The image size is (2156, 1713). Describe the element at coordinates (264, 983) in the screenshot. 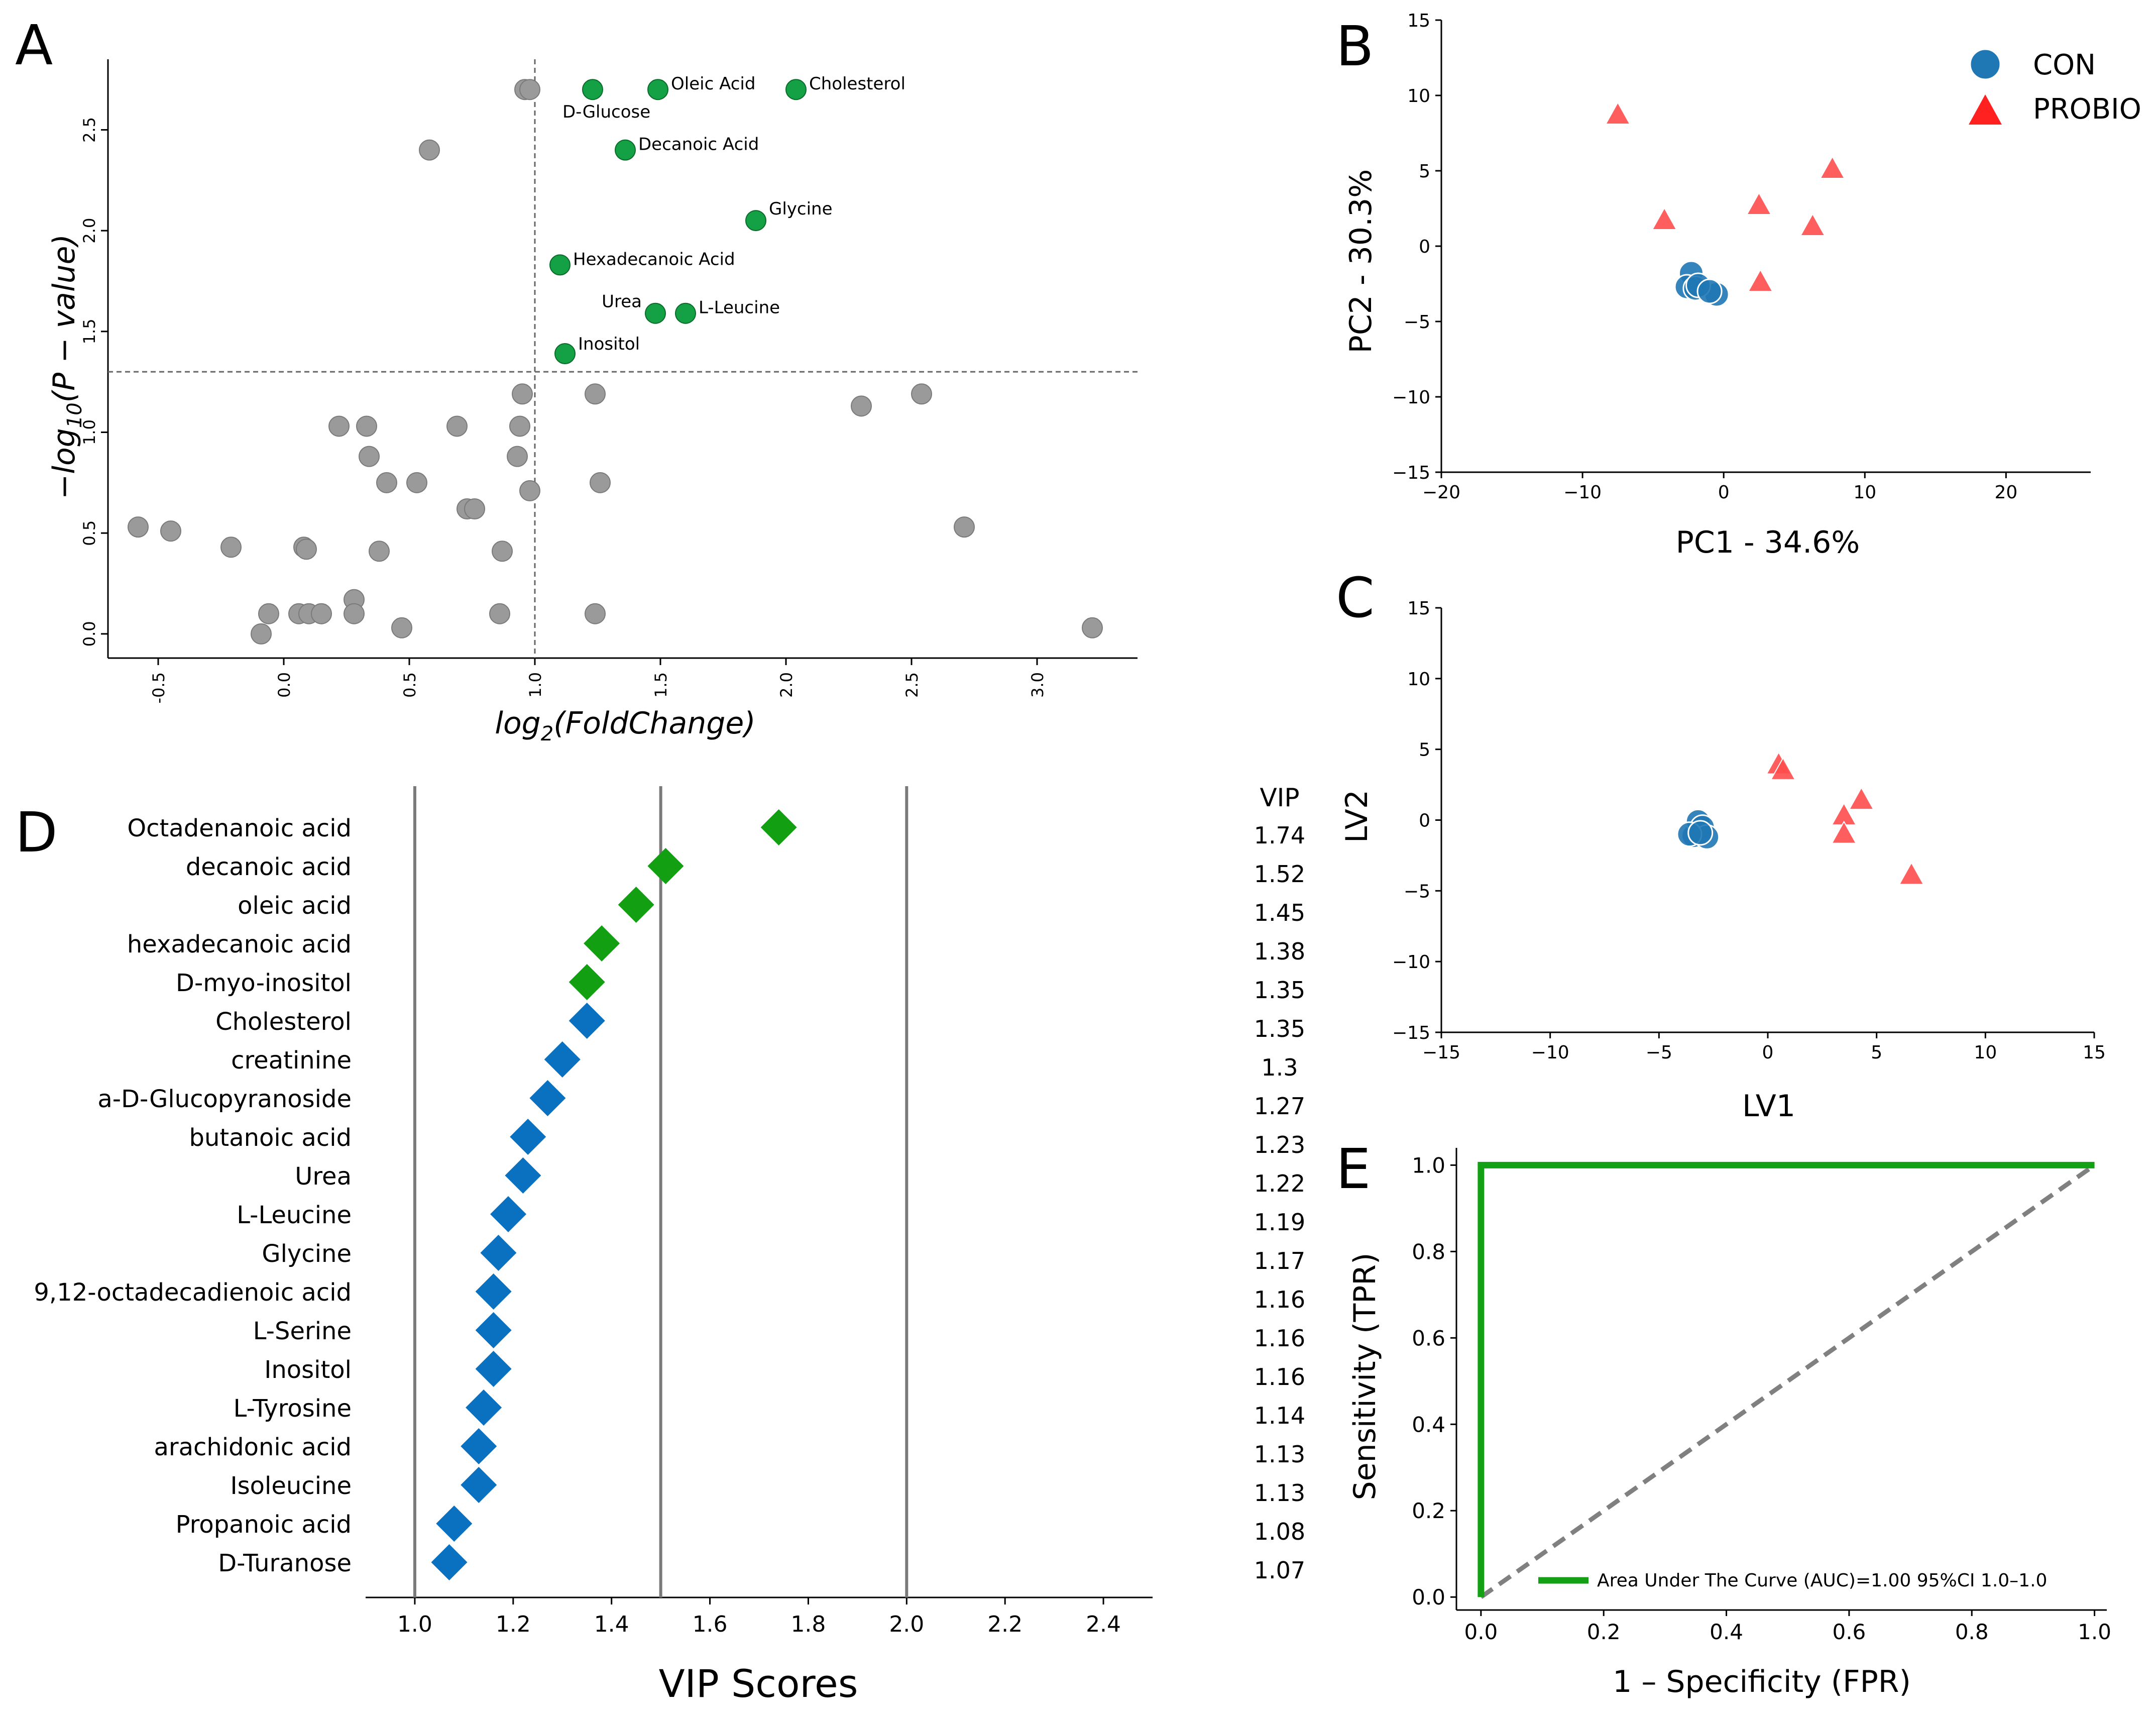

I see `vip-metabolite-label: D-myo-inositol` at that location.